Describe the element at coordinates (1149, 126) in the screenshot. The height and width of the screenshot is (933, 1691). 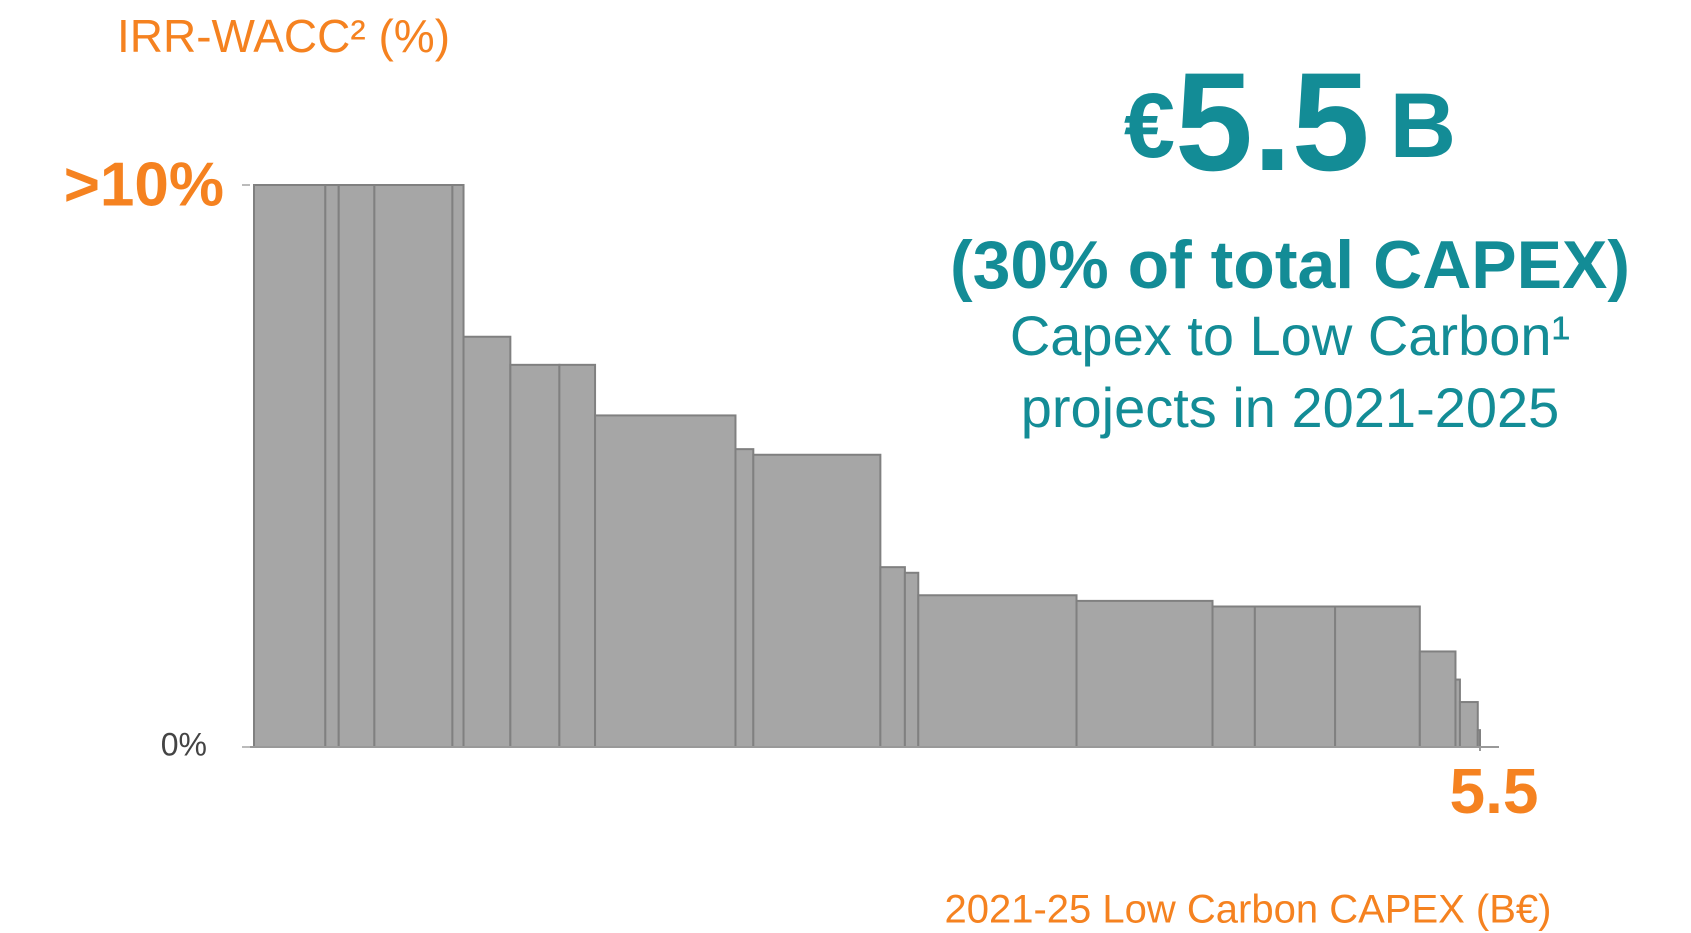
I see `headline-currency: €` at that location.